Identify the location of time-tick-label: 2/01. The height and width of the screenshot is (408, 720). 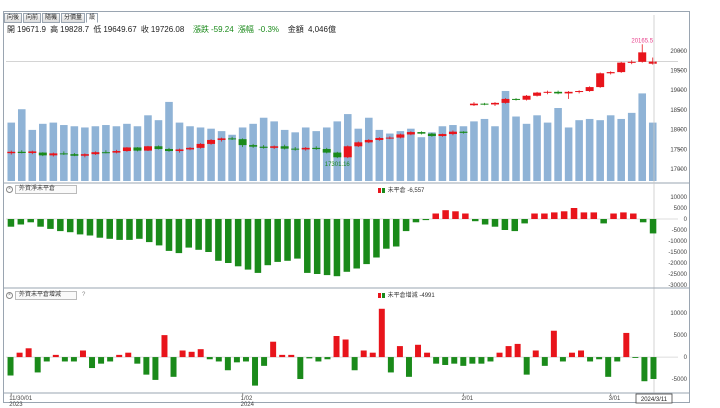
(467, 399).